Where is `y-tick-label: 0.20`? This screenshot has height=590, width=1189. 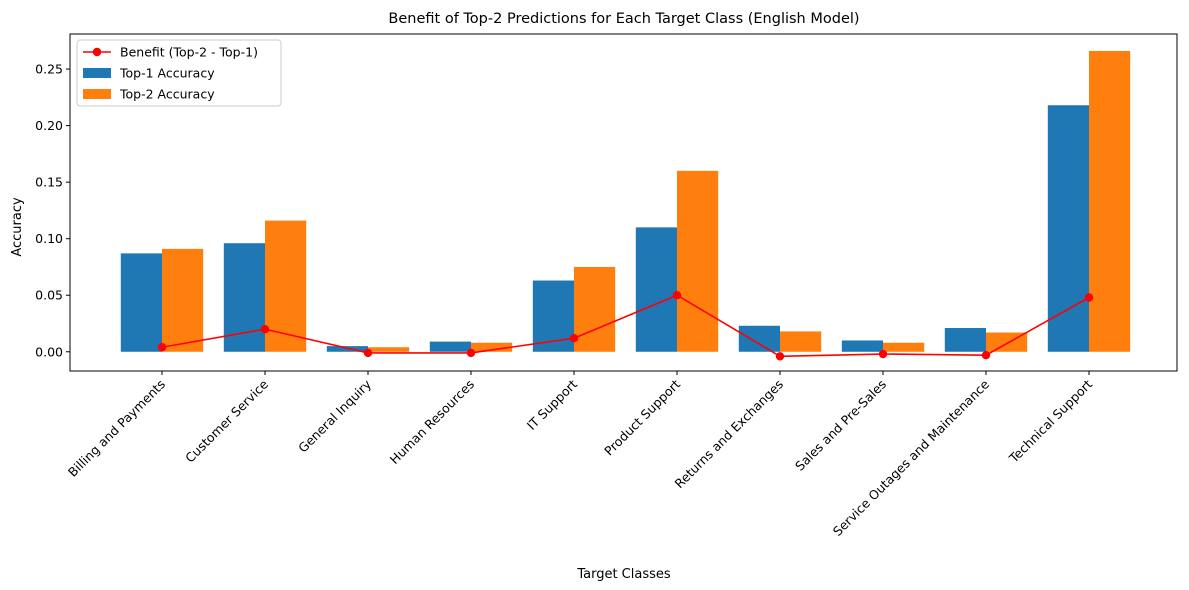
y-tick-label: 0.20 is located at coordinates (49, 125).